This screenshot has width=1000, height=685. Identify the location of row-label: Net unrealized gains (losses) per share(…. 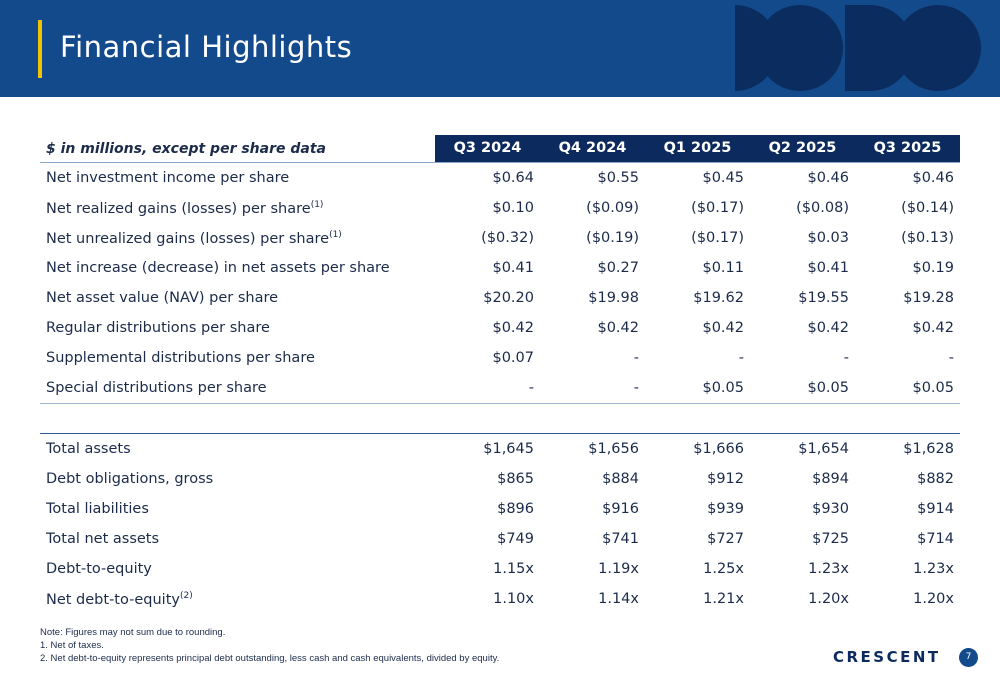
(237, 238).